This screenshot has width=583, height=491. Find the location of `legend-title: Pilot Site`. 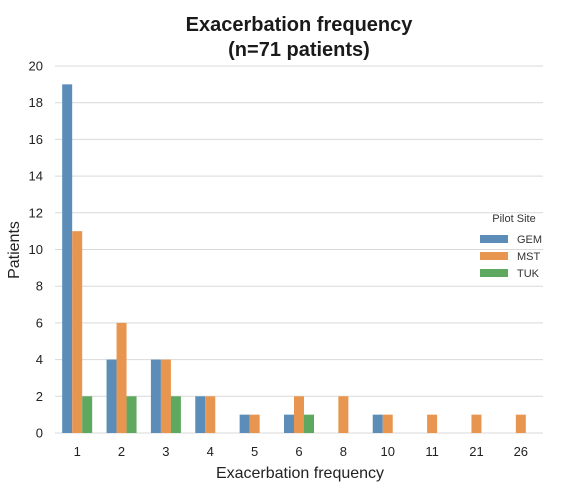

legend-title: Pilot Site is located at coordinates (513, 219).